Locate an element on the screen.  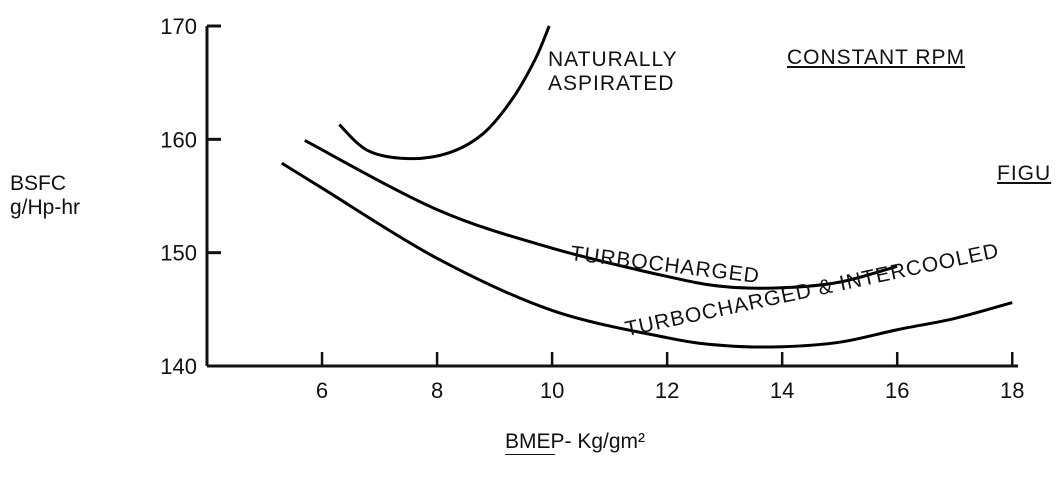
x-axis-label: BMEP- Kg/gm² is located at coordinates (575, 441).